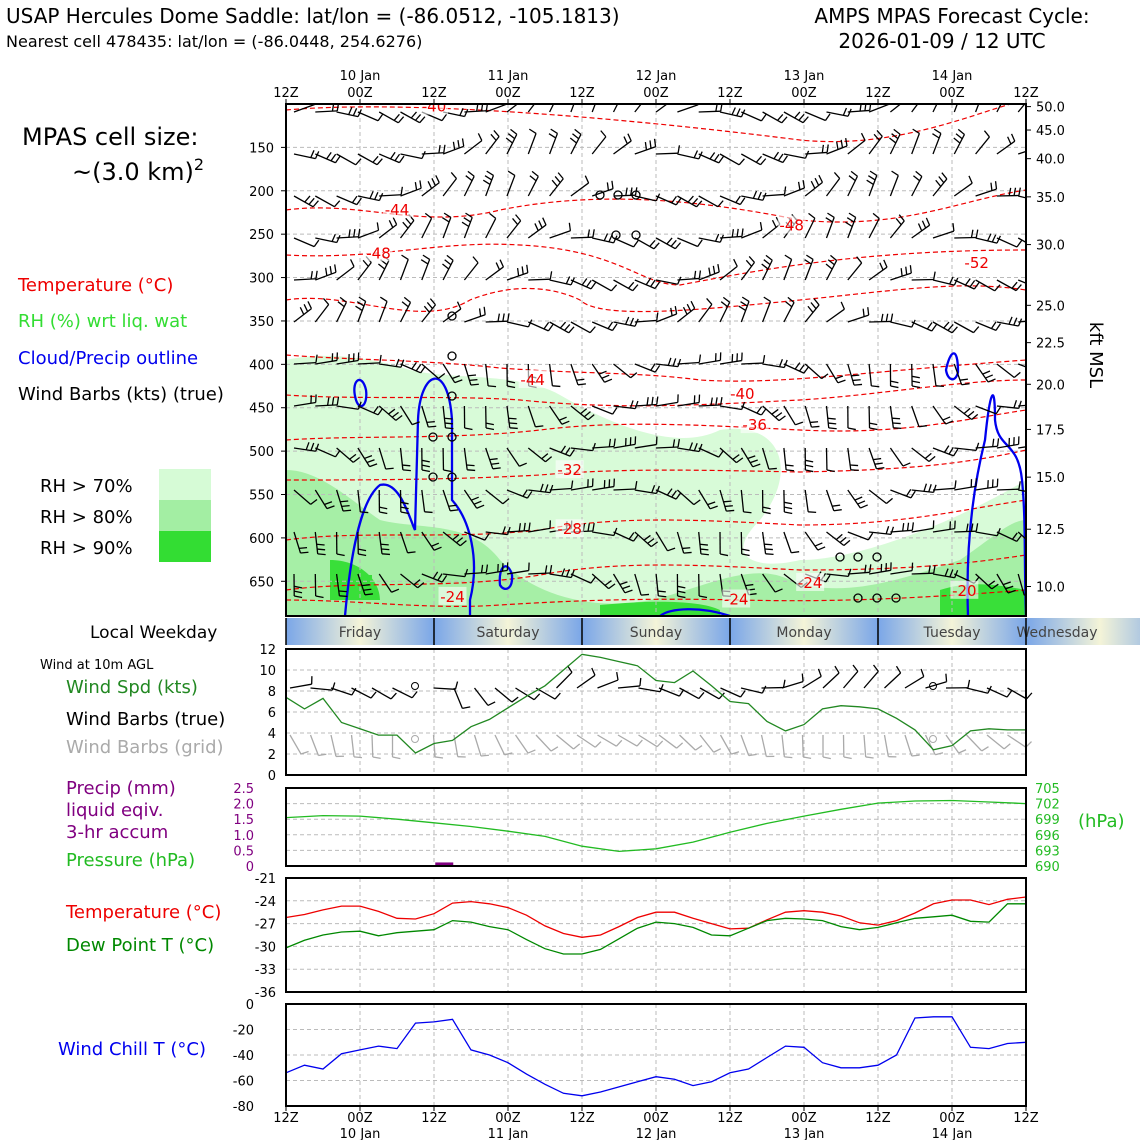  Describe the element at coordinates (250, 1005) in the screenshot. I see `chill-tick-label: 0` at that location.